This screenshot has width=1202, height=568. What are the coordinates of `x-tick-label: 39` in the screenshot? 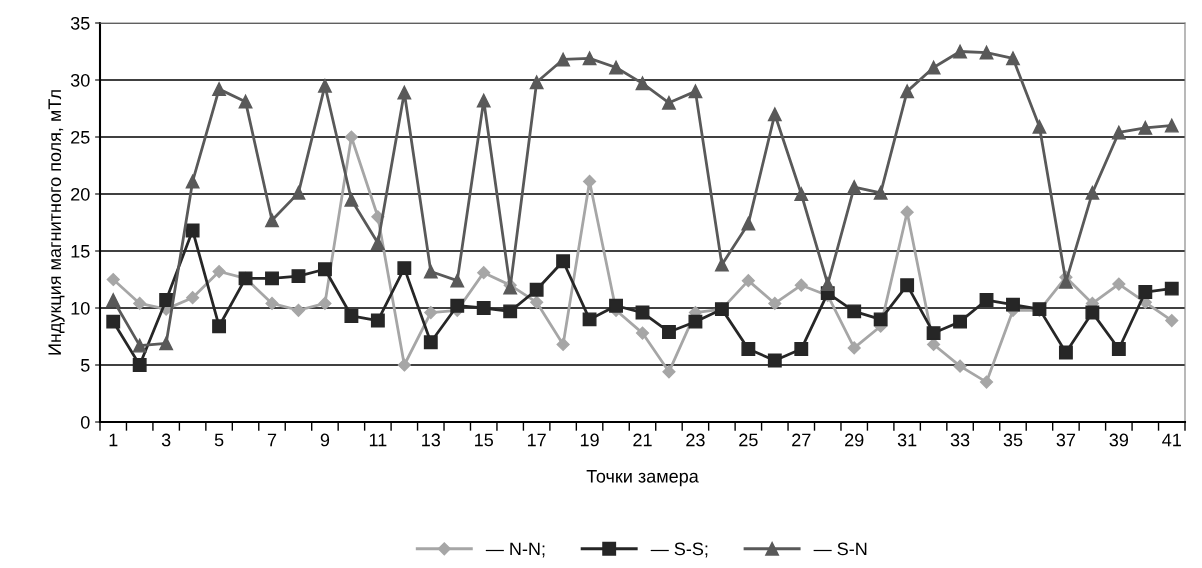 It's located at (1119, 440).